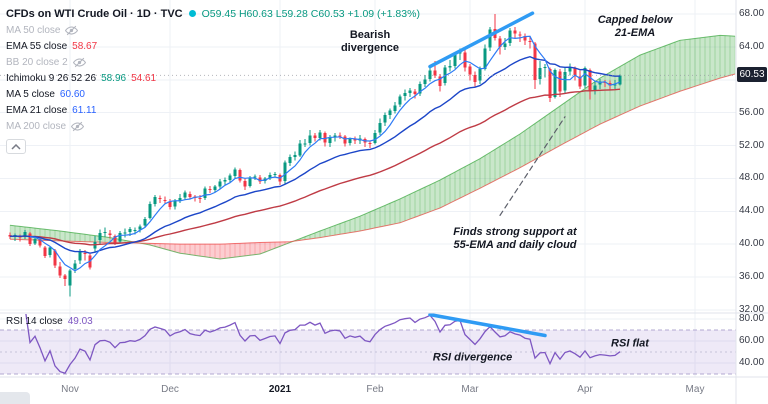 This screenshot has height=404, width=768. What do you see at coordinates (752, 309) in the screenshot?
I see `price-axis-label: 32.00` at bounding box center [752, 309].